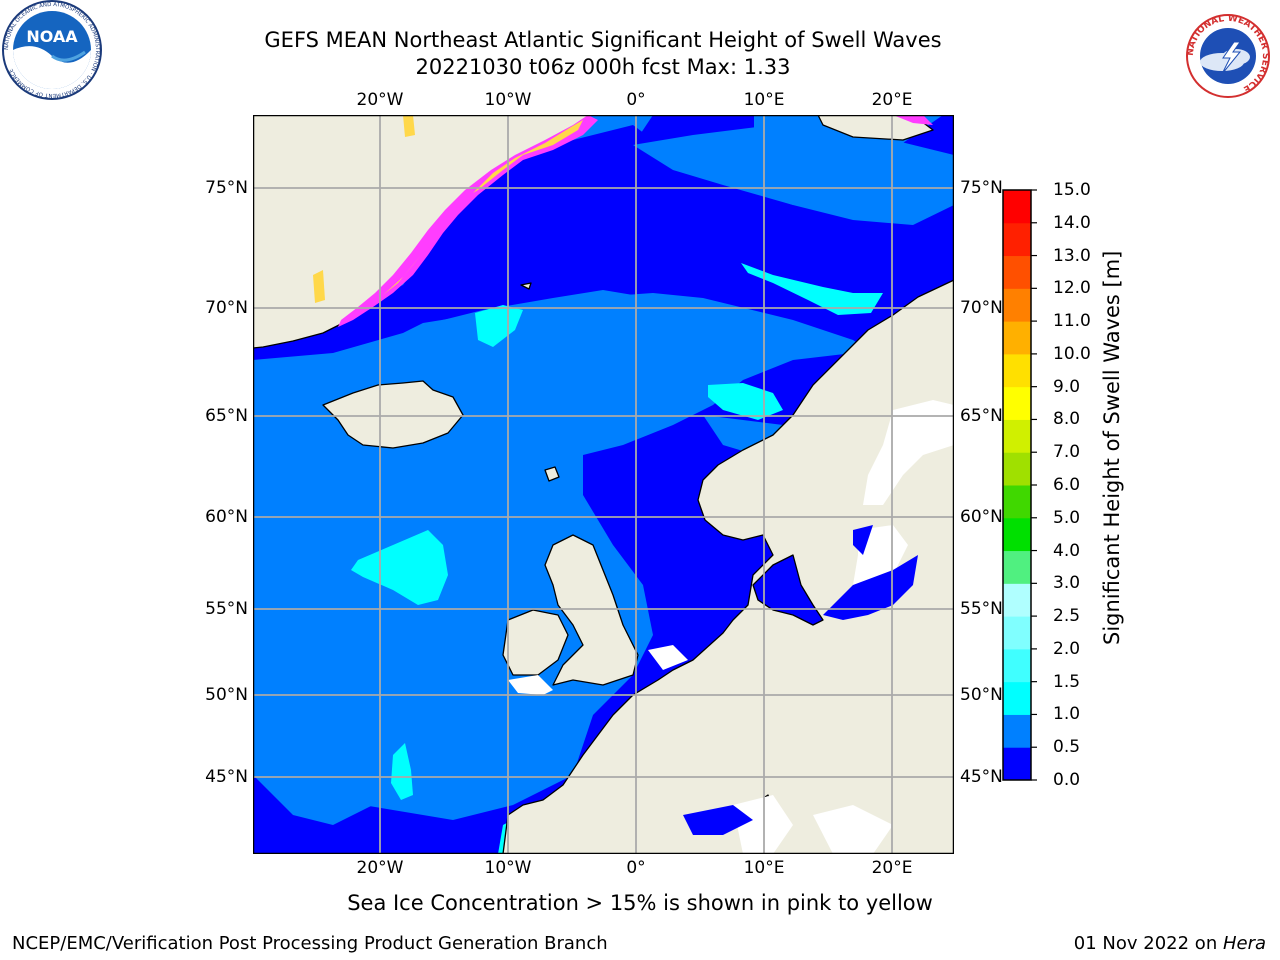 The width and height of the screenshot is (1280, 960). What do you see at coordinates (226, 308) in the screenshot?
I see `lat-label-left: 70°N` at bounding box center [226, 308].